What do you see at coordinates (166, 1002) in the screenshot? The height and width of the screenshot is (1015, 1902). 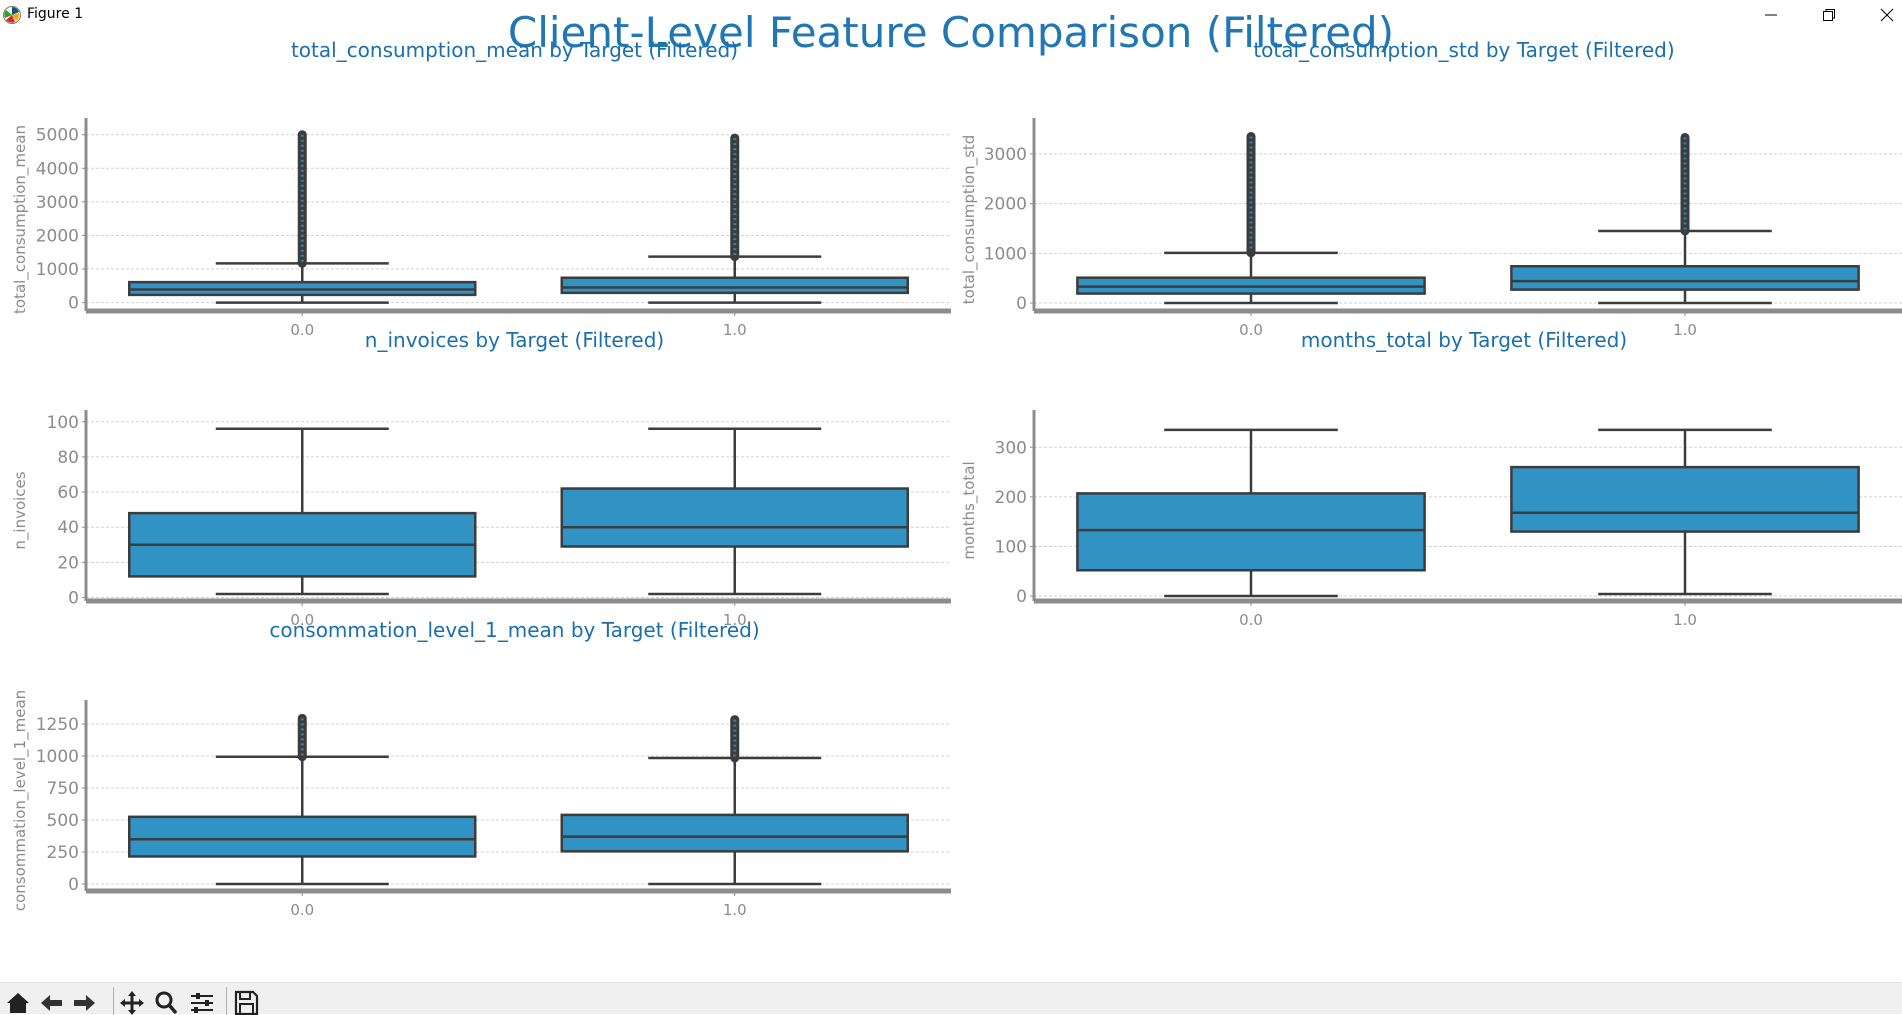 I see `zoom-icon` at bounding box center [166, 1002].